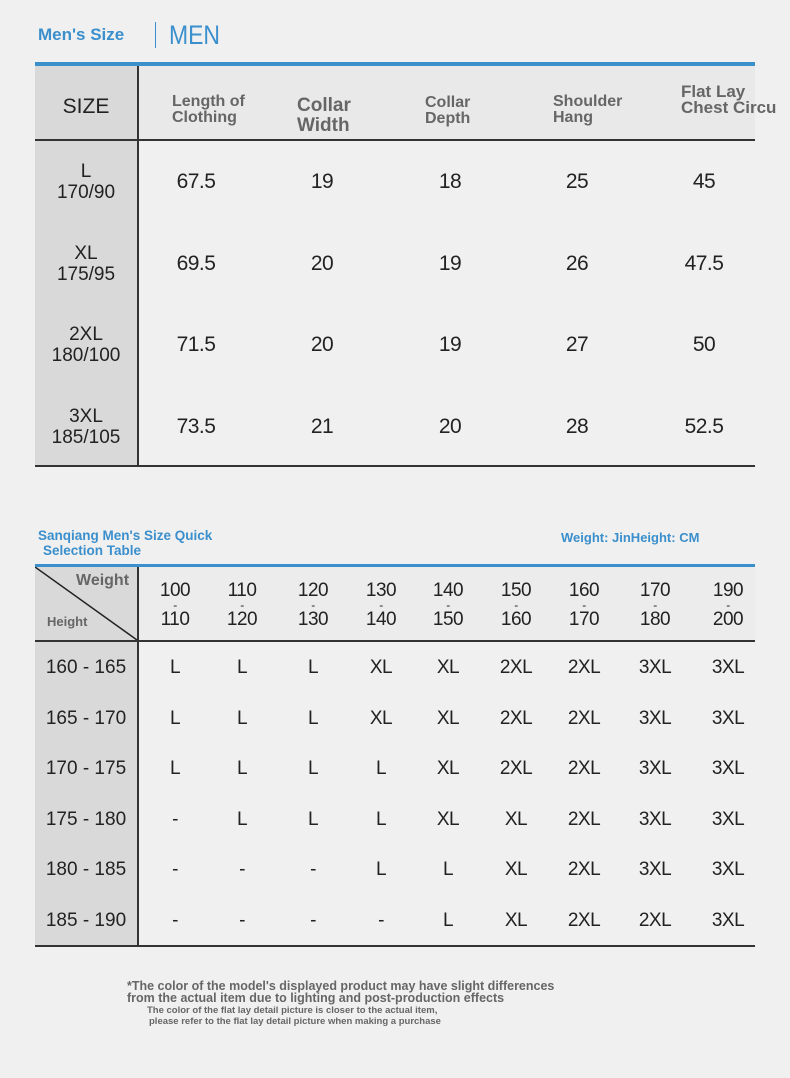 This screenshot has height=1078, width=790. Describe the element at coordinates (728, 619) in the screenshot. I see `weight-range-high: 200` at that location.